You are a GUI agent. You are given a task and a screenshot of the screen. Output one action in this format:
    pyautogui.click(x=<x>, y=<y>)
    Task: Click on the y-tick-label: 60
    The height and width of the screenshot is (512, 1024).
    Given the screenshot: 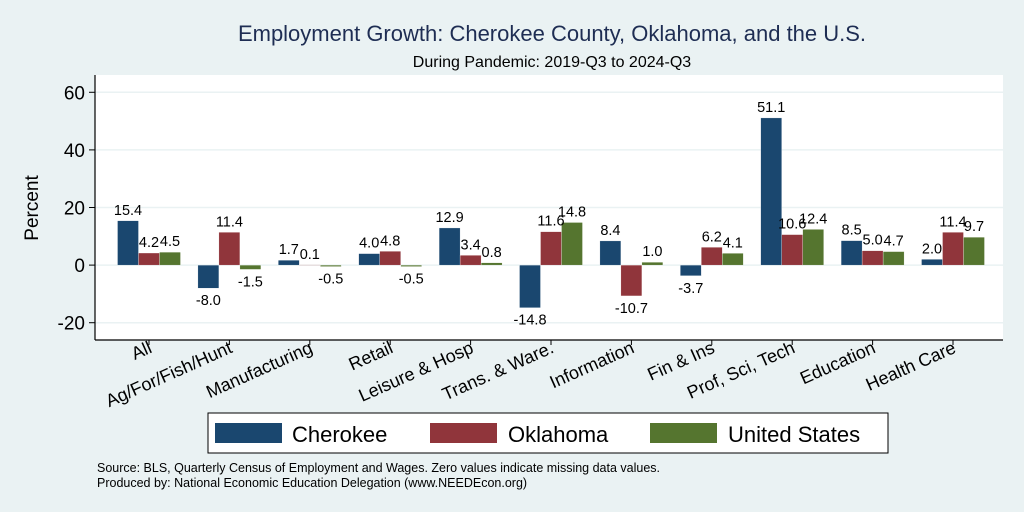 What is the action you would take?
    pyautogui.click(x=74, y=93)
    